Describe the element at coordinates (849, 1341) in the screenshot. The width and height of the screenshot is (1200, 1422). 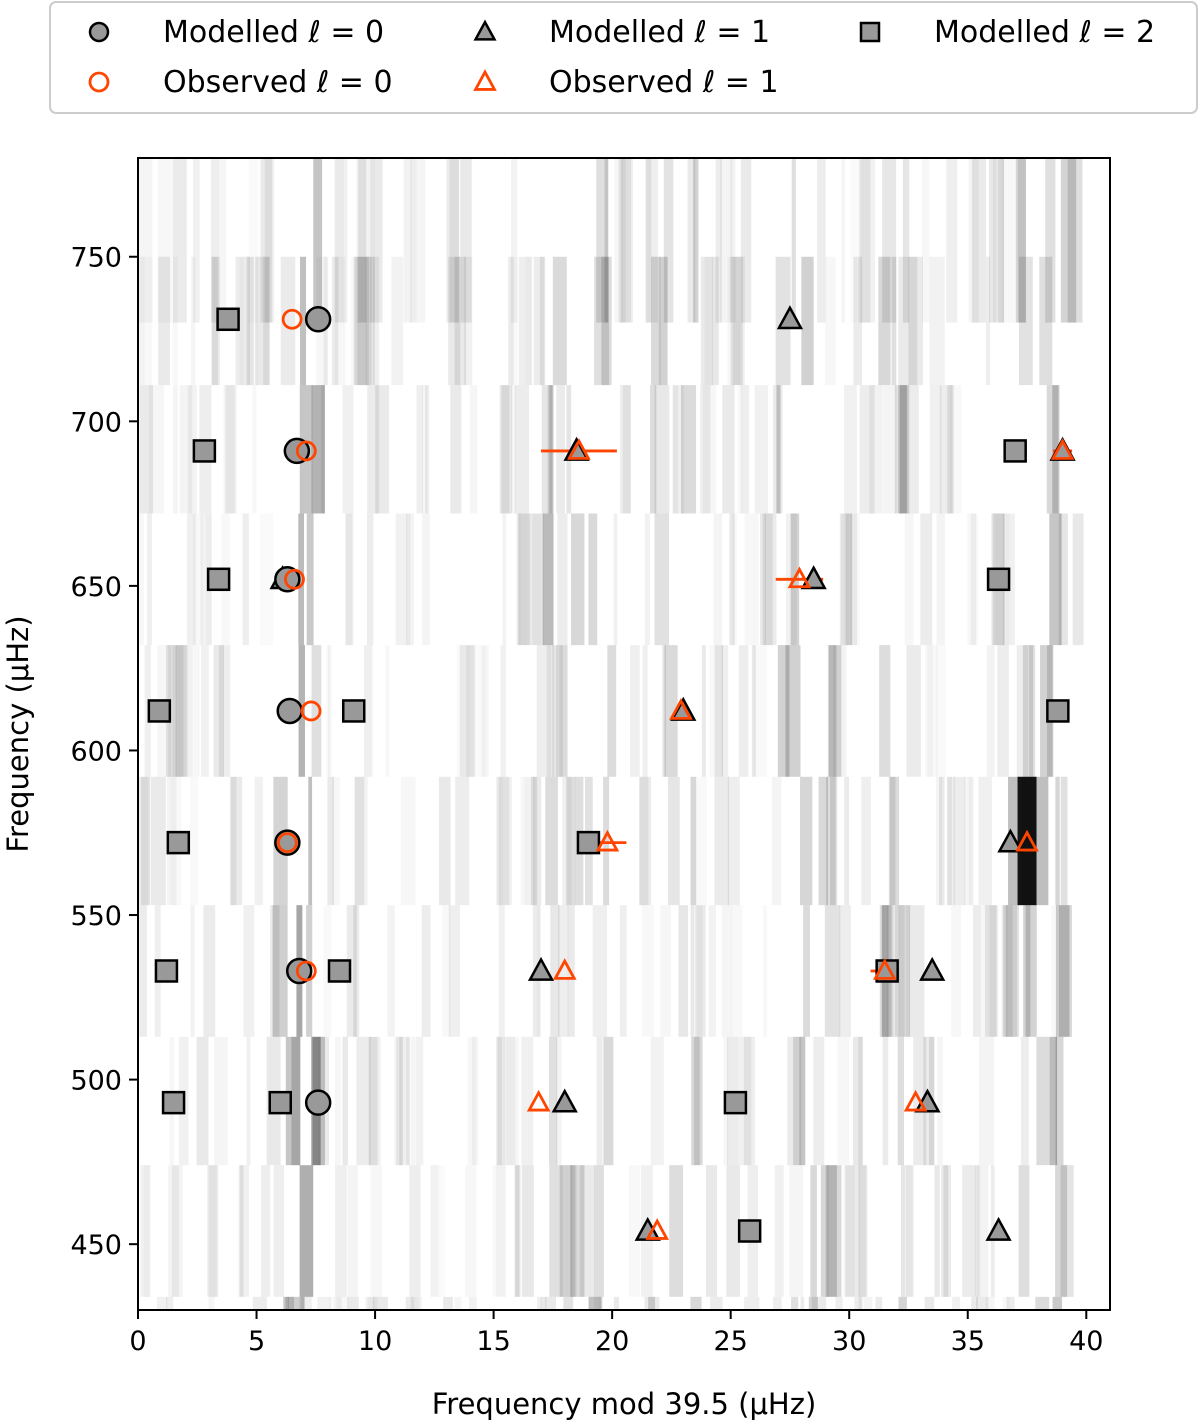
I see `x-tick-label: 30` at that location.